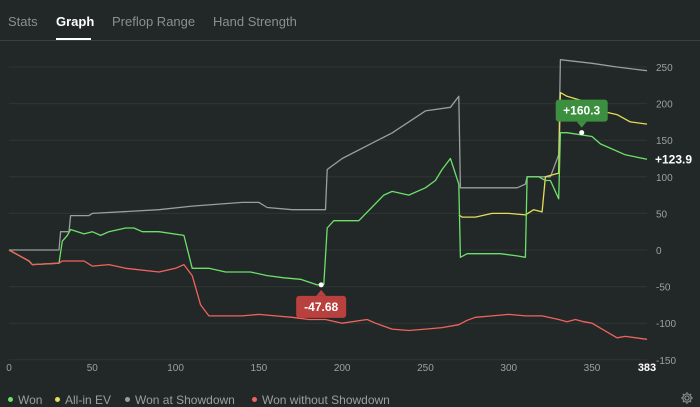 This screenshot has width=700, height=407. What do you see at coordinates (154, 21) in the screenshot?
I see `tab-preflop-range: Preflop Range` at bounding box center [154, 21].